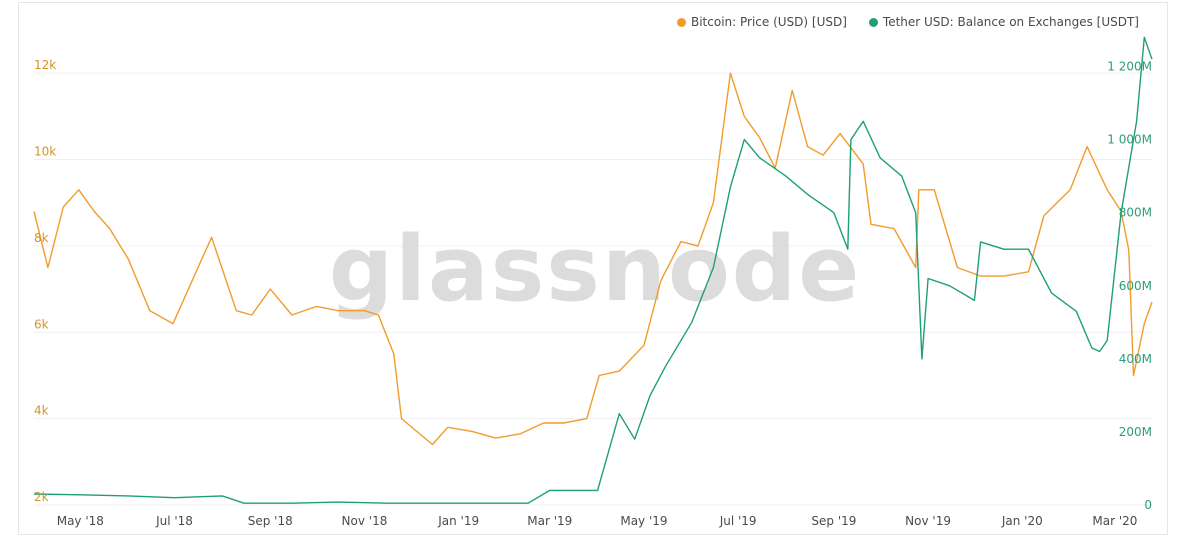  Describe the element at coordinates (1135, 432) in the screenshot. I see `y-right-tick-label: 200M` at that location.